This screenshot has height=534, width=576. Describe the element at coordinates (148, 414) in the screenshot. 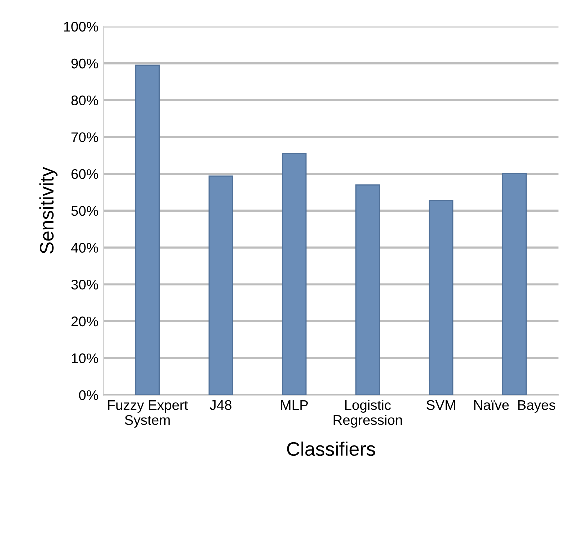

I see `x-tick-label: Fuzzy Expert System` at that location.